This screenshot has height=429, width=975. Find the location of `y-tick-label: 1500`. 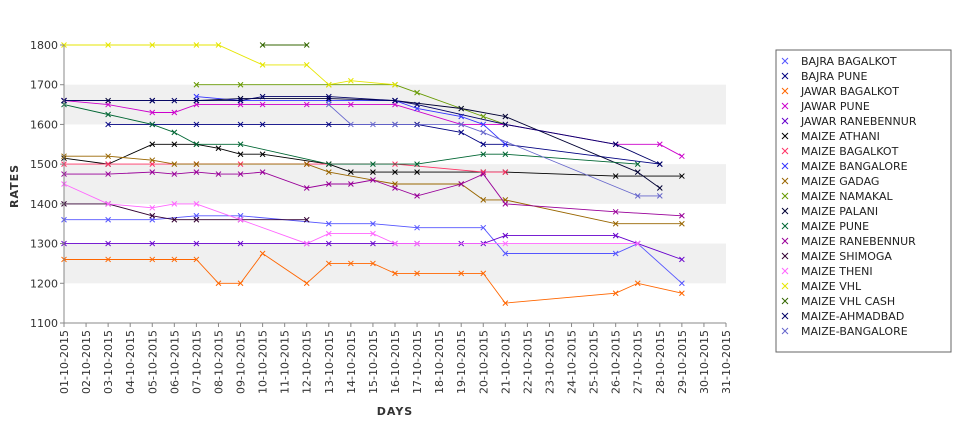

y-tick-label: 1500 is located at coordinates (44, 164).